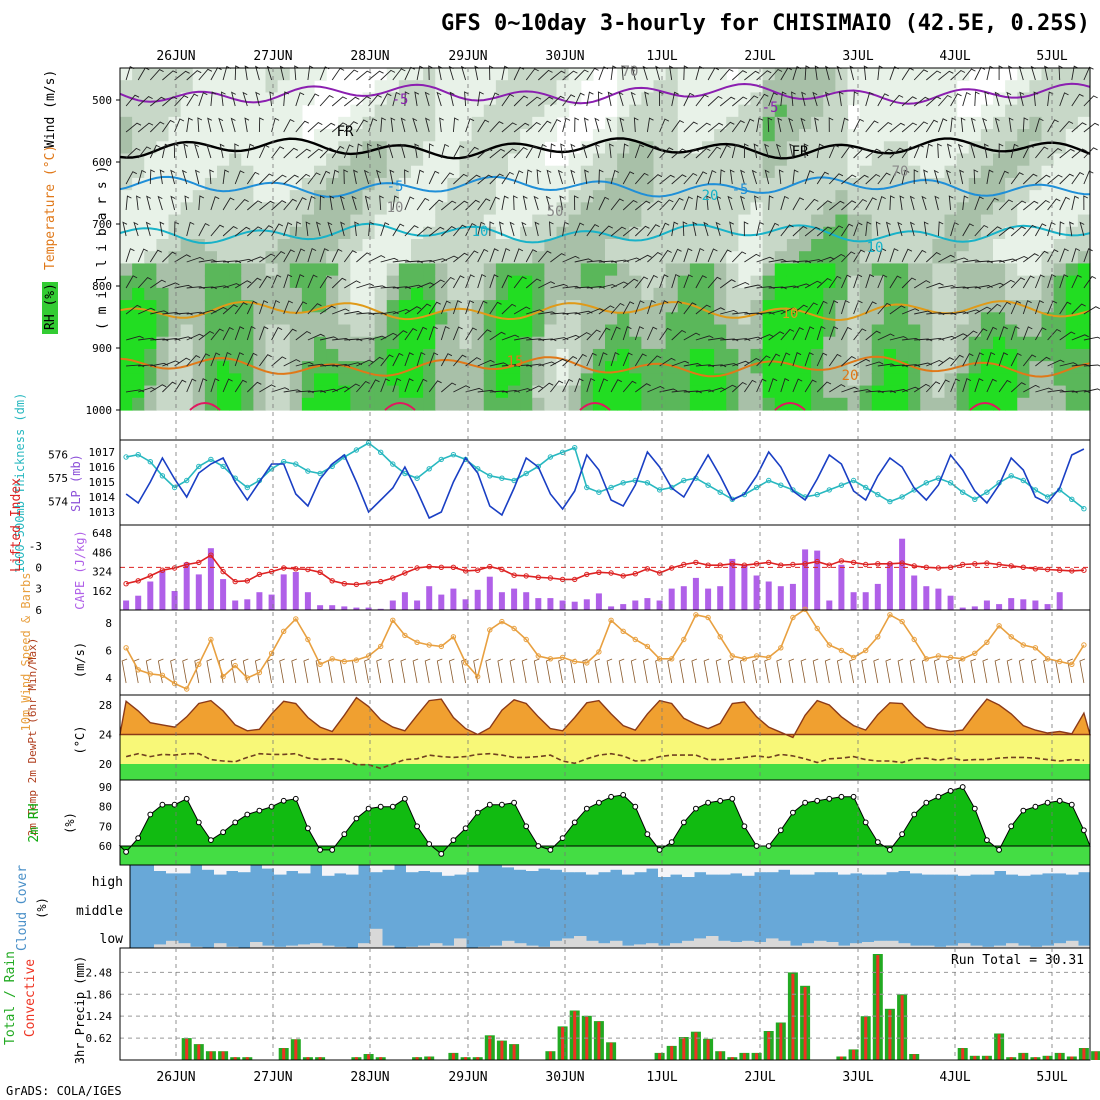 The width and height of the screenshot is (1100, 1100). Describe the element at coordinates (759, 1077) in the screenshot. I see `bottom-date-label: 2JUL` at that location.